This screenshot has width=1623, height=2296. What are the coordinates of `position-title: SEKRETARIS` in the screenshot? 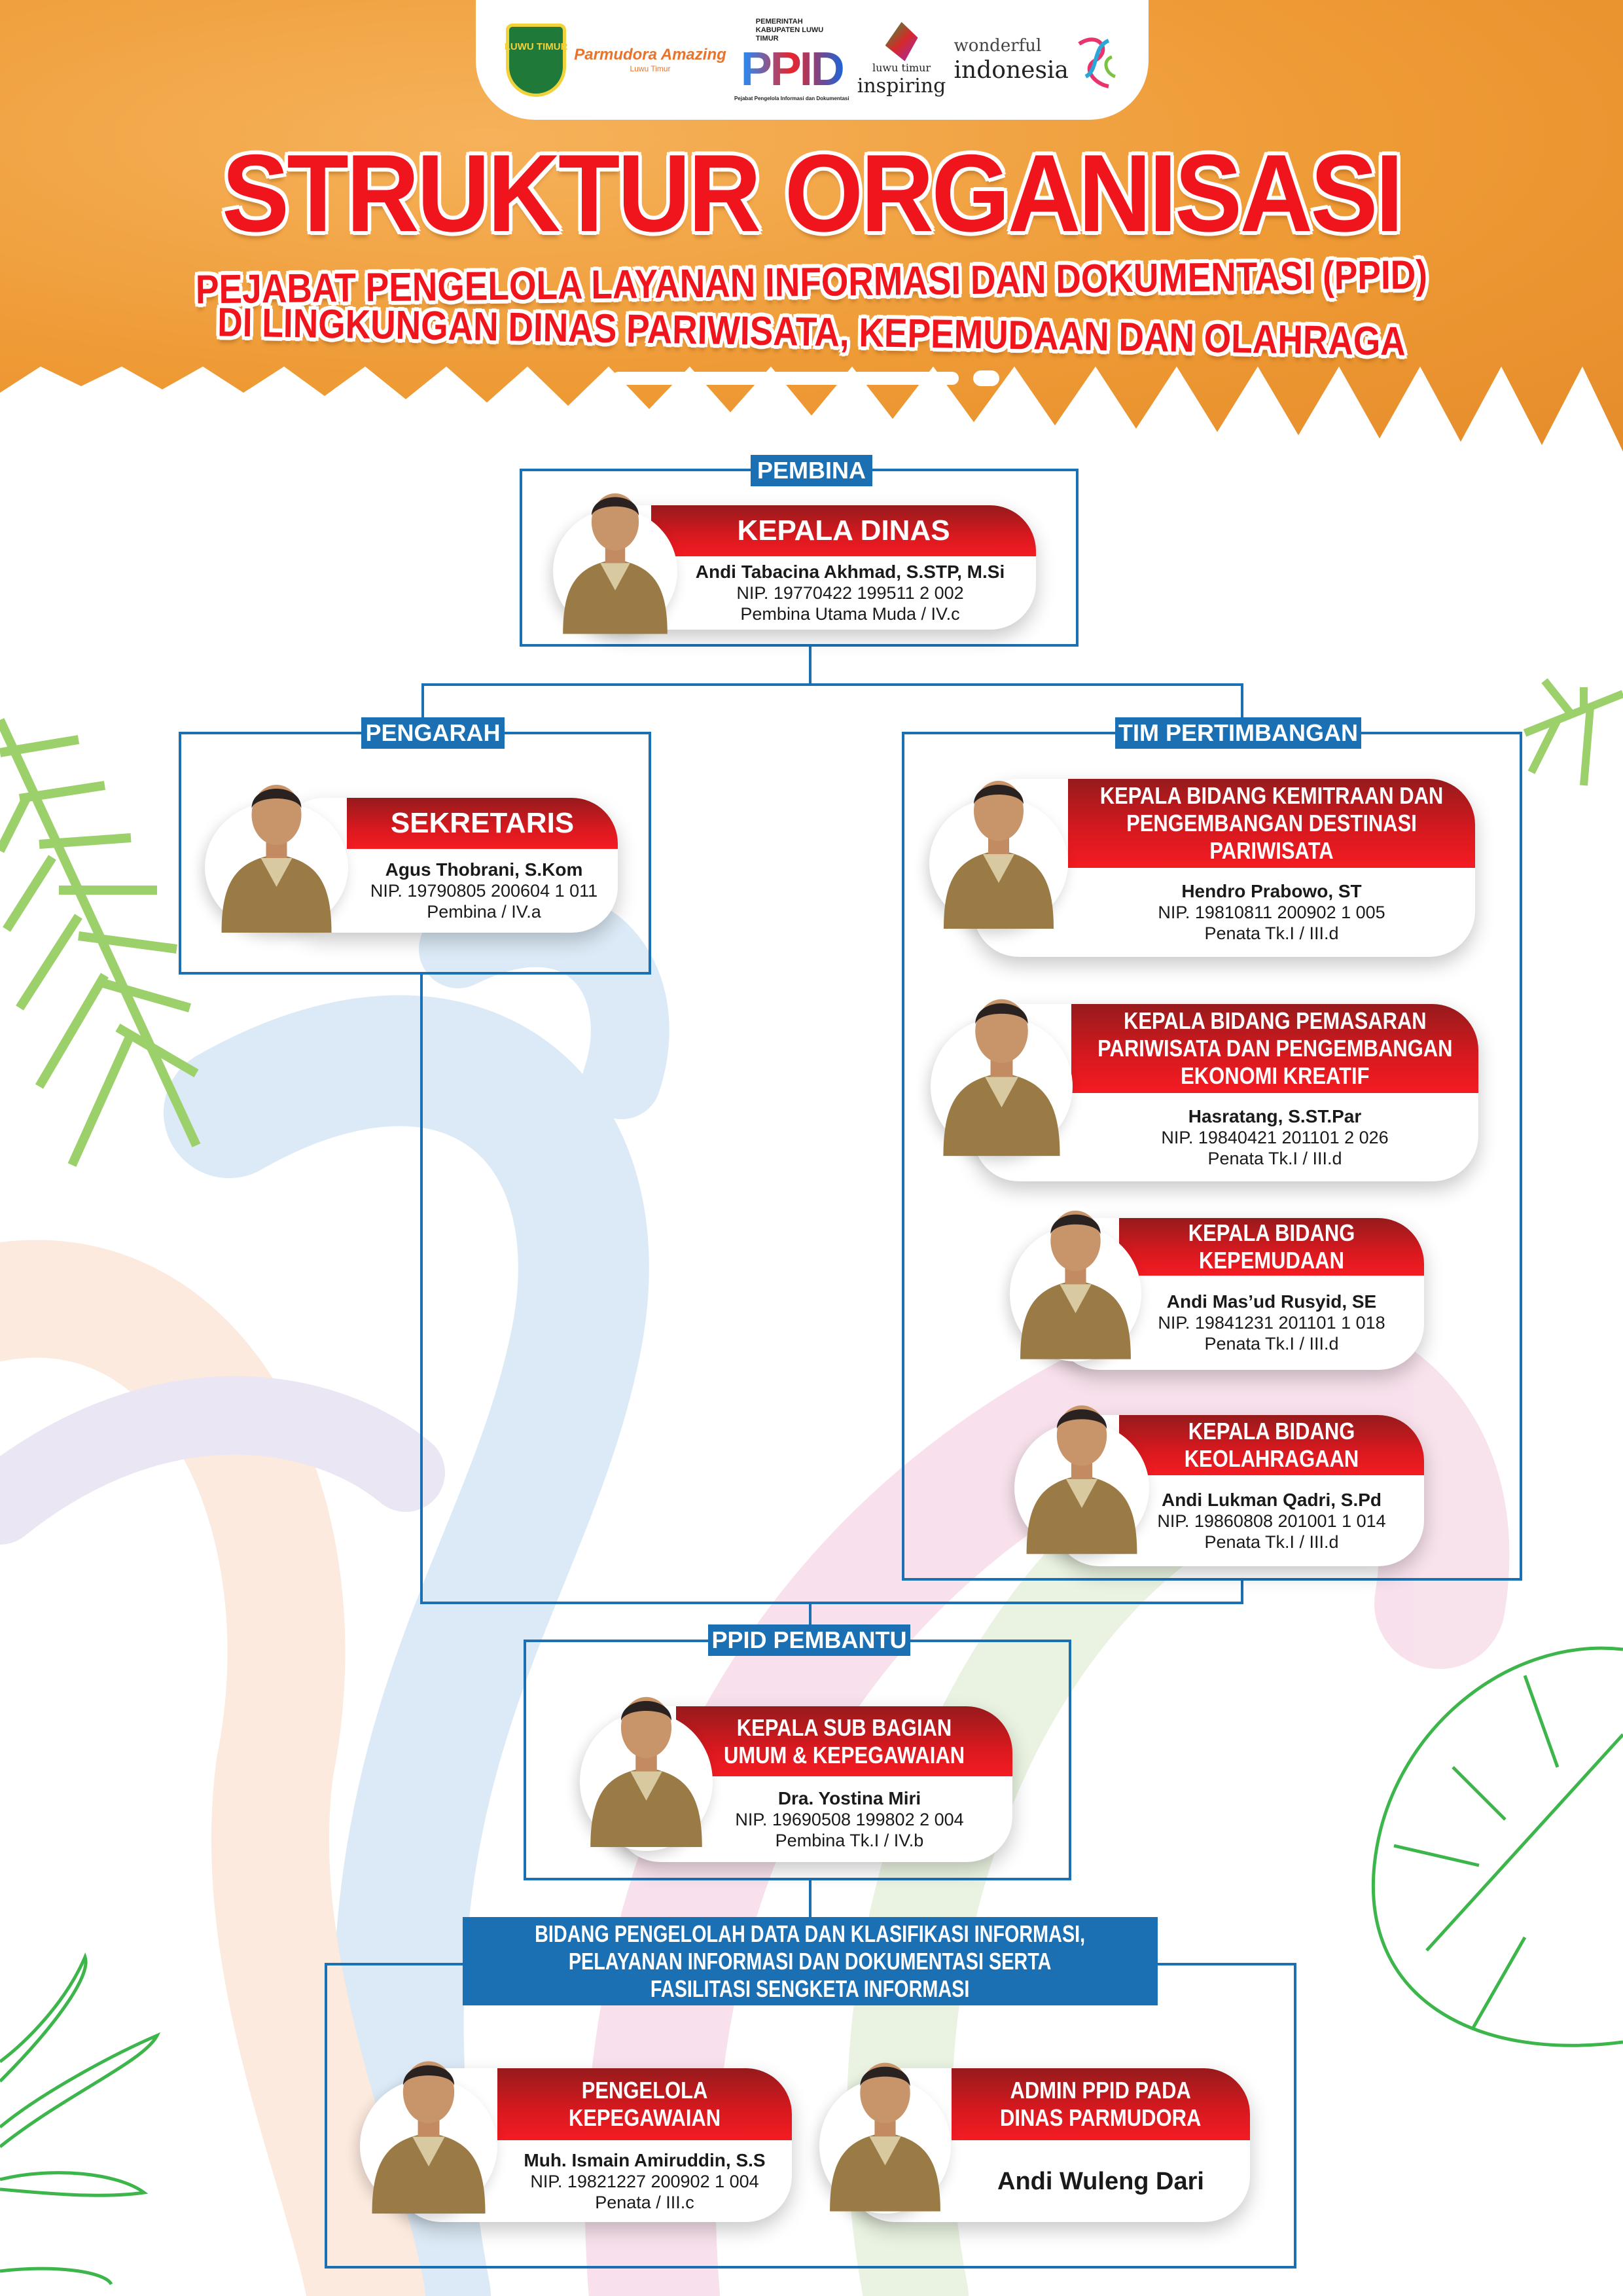 It's located at (483, 823).